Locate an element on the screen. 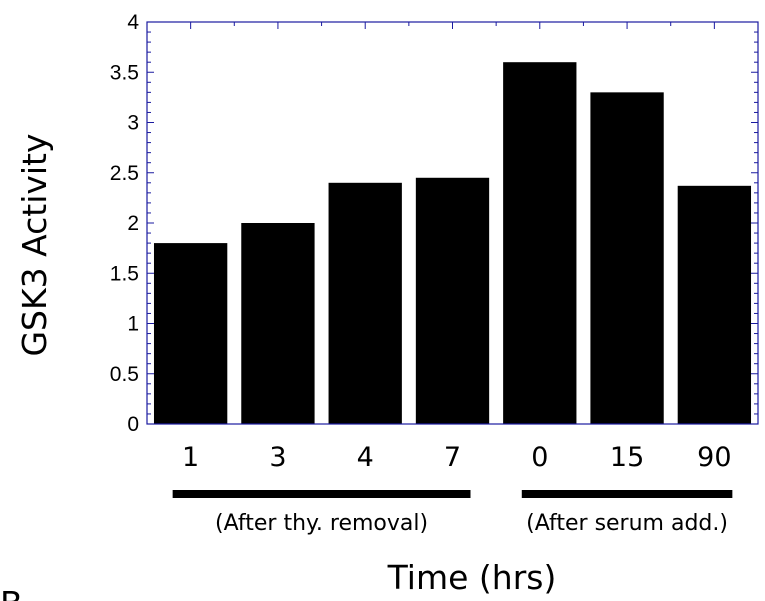 Image resolution: width=765 pixels, height=601 pixels. y-tick-label: 3 is located at coordinates (133, 123).